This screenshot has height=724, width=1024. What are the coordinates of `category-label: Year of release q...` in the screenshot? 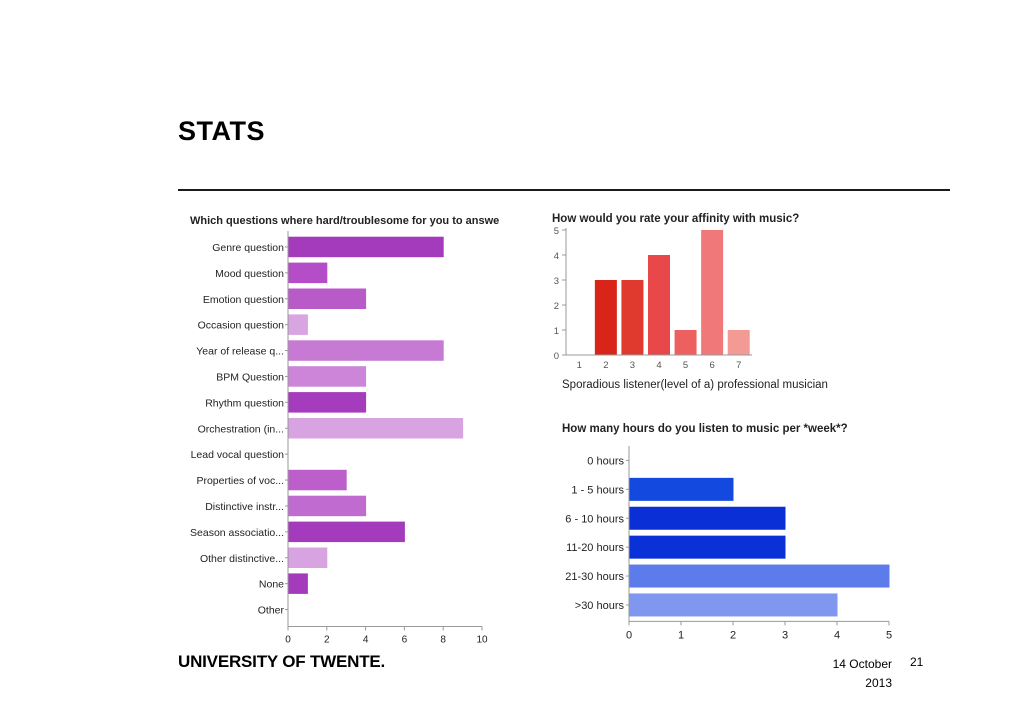 It's located at (240, 352).